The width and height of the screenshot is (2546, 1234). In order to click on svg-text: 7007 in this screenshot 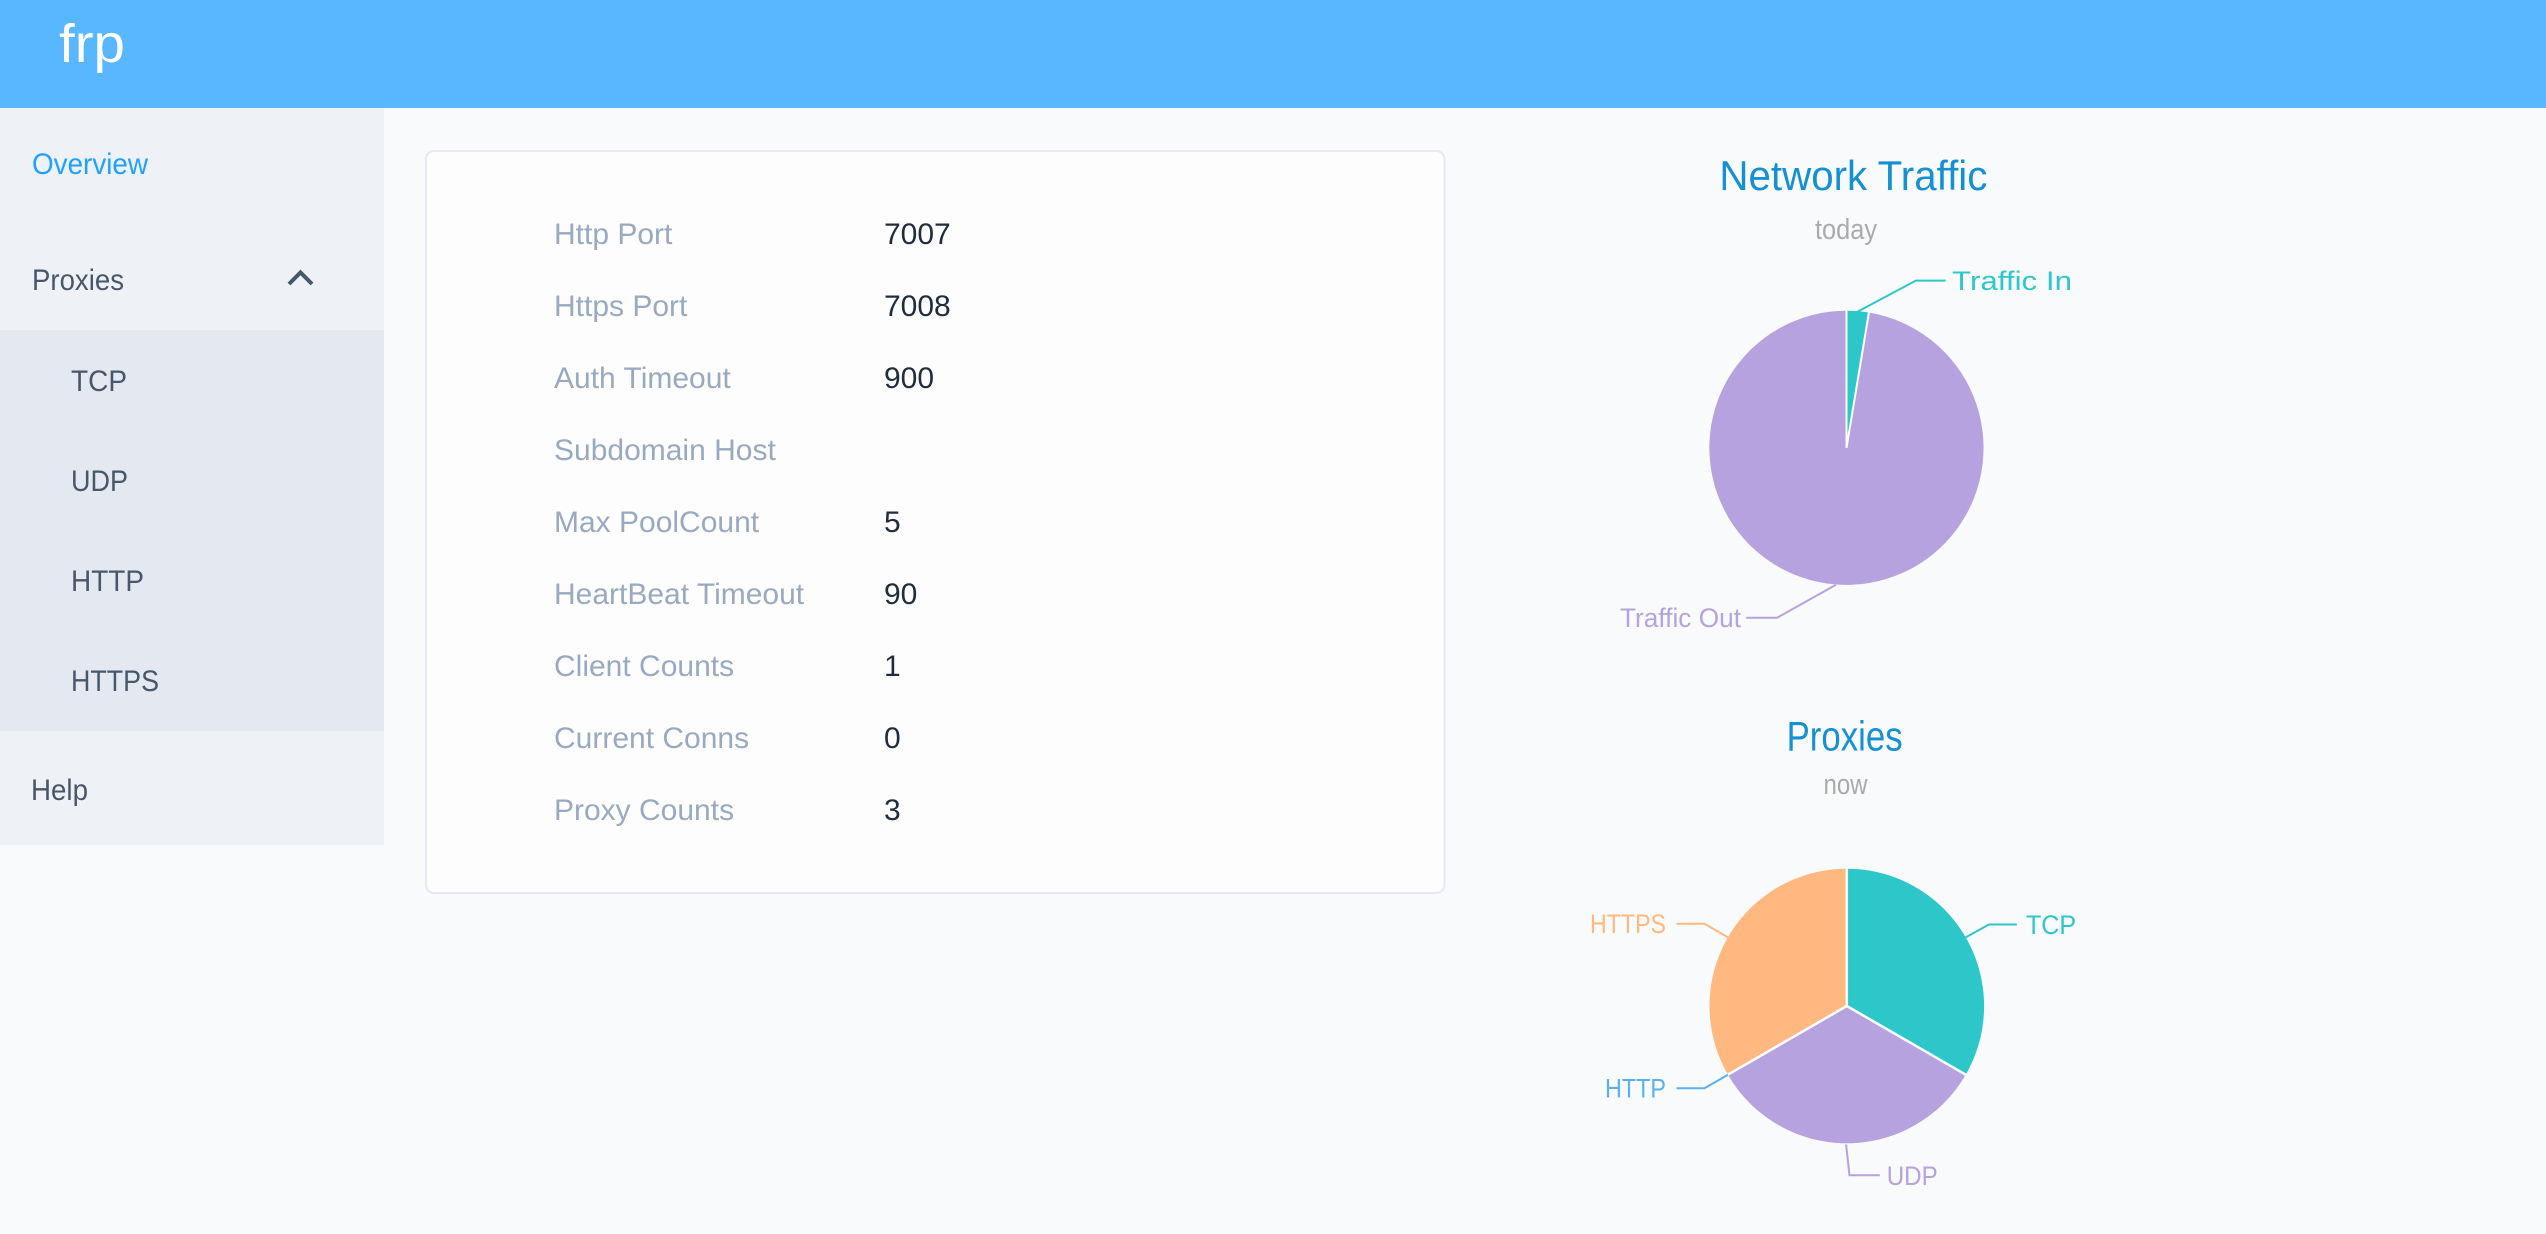, I will do `click(917, 234)`.